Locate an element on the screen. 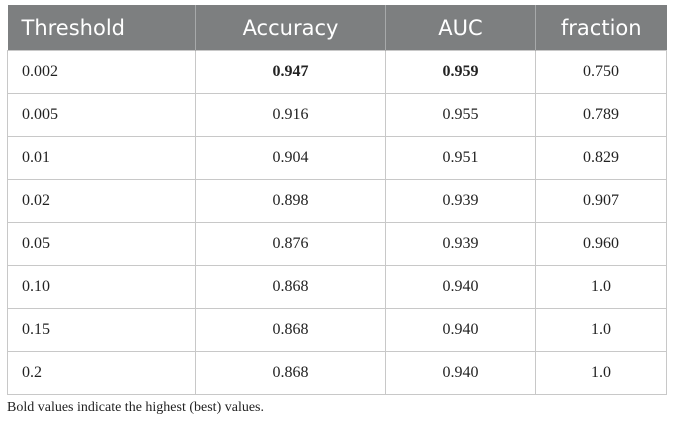  header-row: Threshold Accuracy AUC fraction is located at coordinates (337, 28).